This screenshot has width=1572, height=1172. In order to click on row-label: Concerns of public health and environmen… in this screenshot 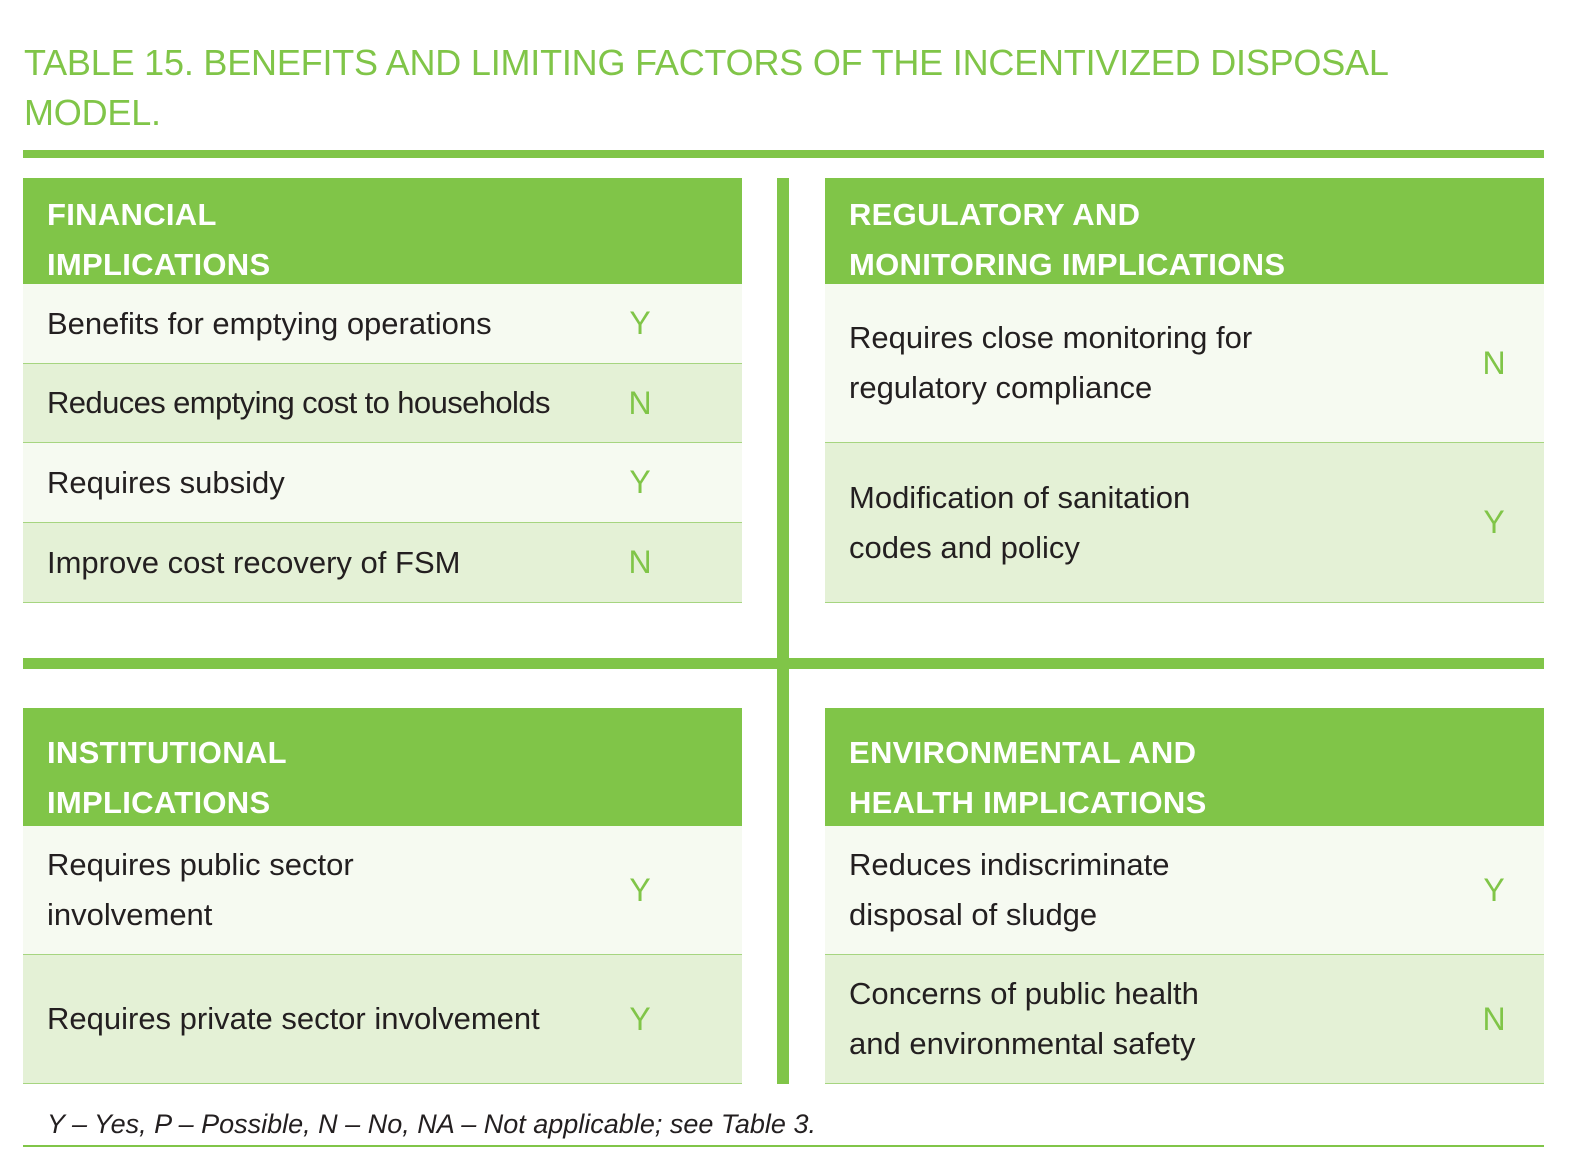, I will do `click(1024, 1018)`.